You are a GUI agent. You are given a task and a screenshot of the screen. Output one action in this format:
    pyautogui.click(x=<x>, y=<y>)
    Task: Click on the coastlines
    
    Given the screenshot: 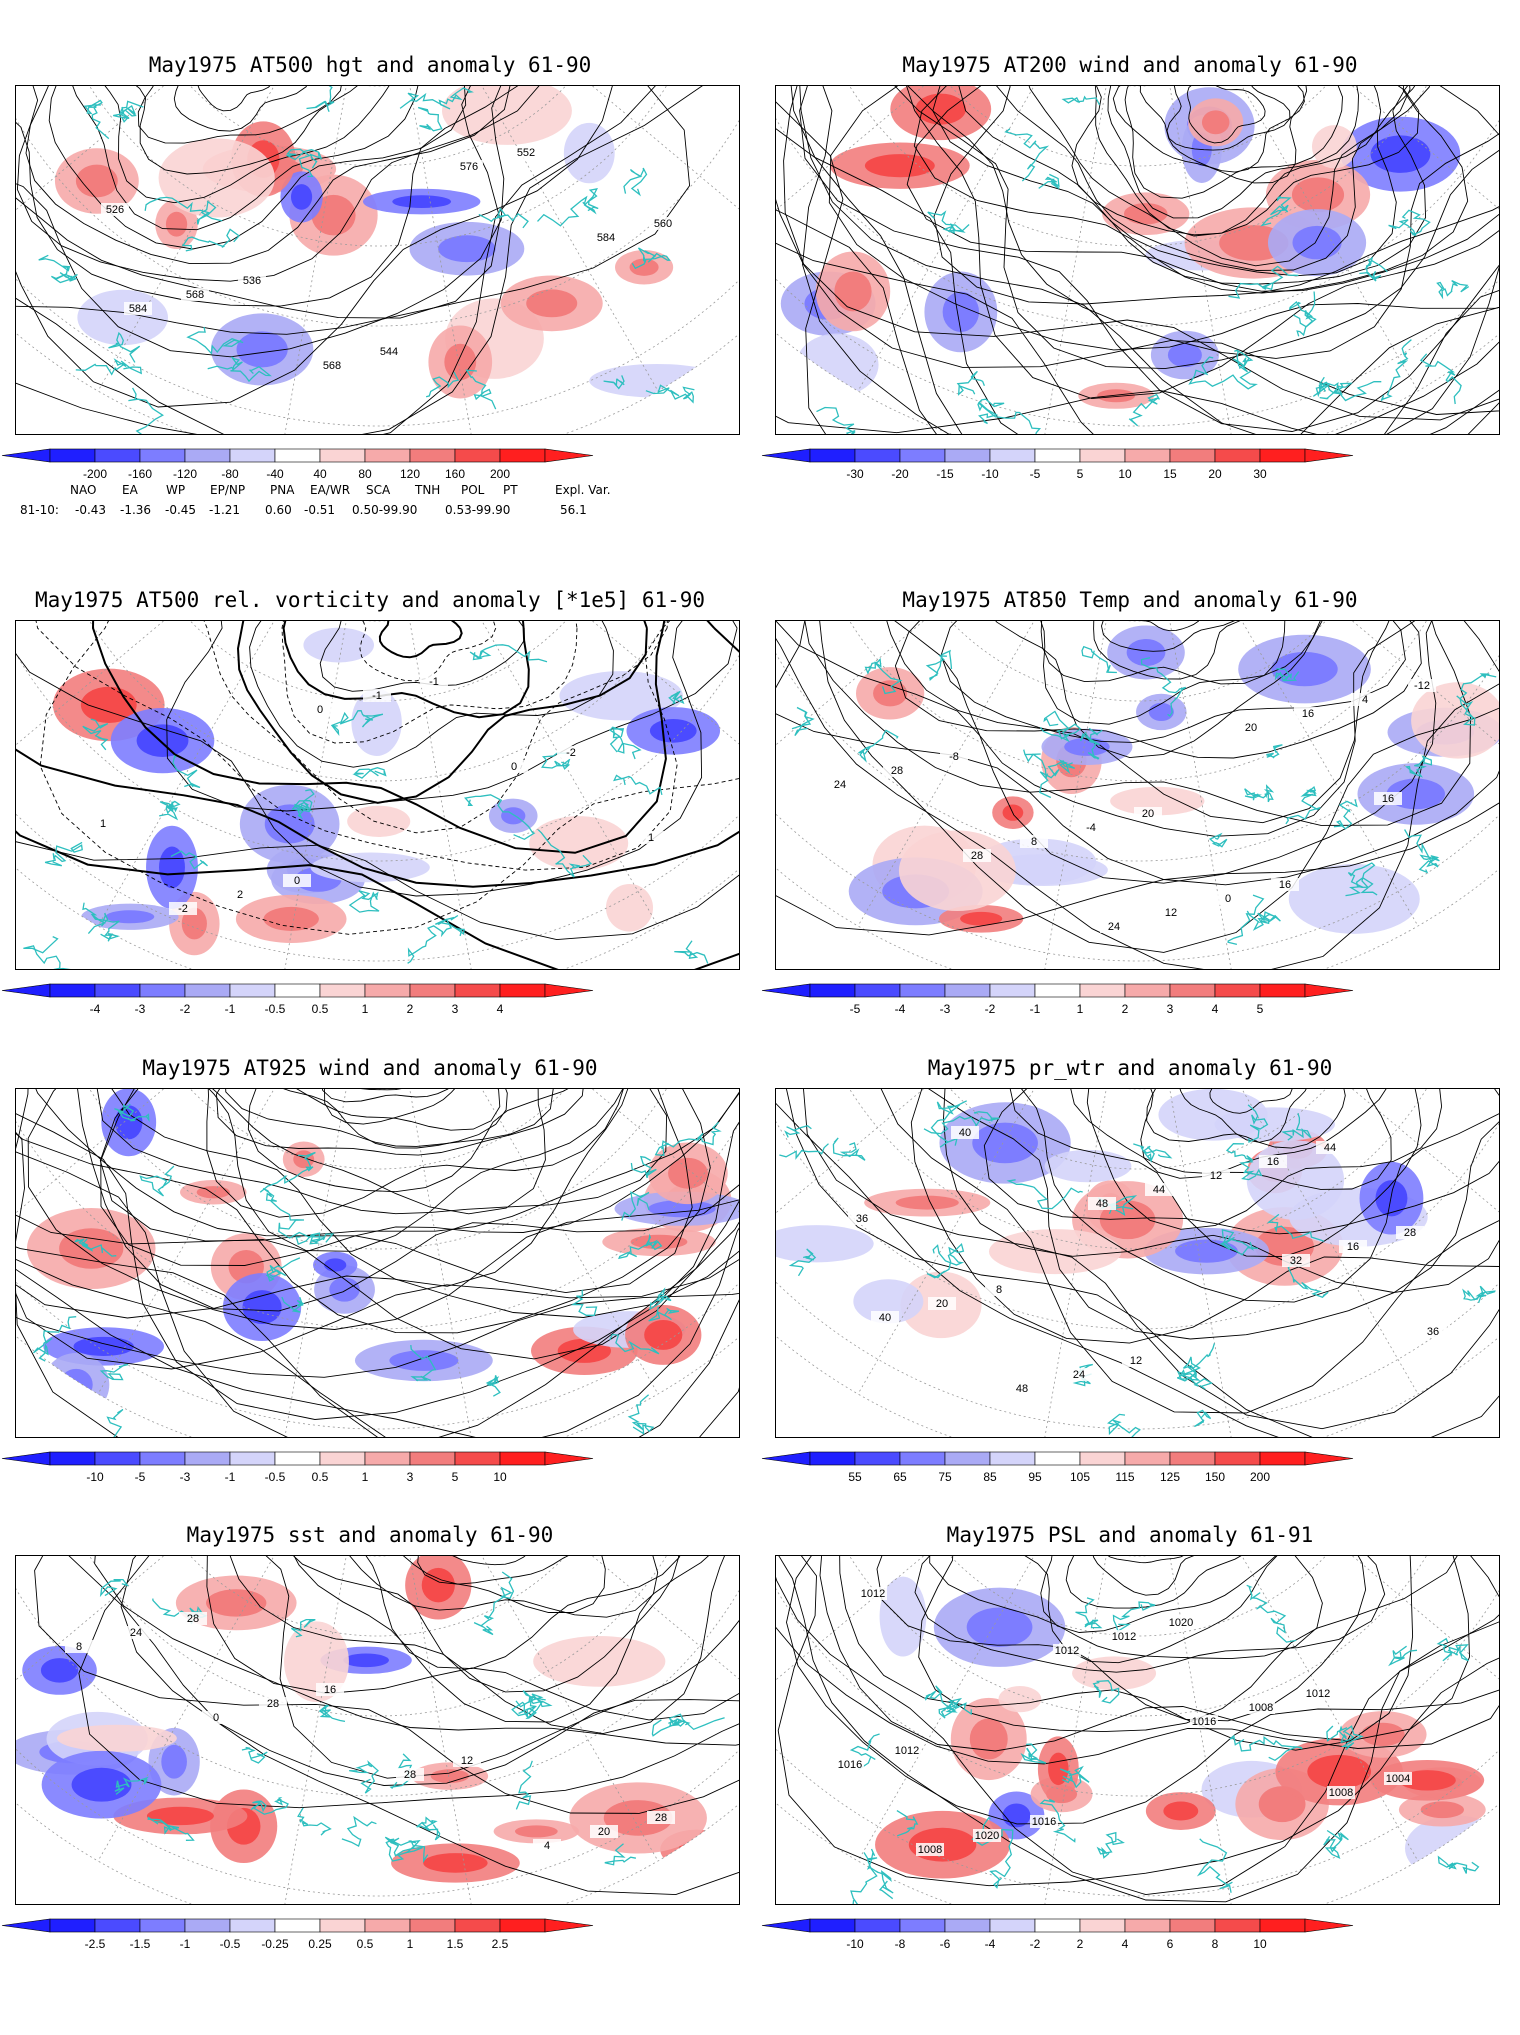 What is the action you would take?
    pyautogui.click(x=377, y=1270)
    